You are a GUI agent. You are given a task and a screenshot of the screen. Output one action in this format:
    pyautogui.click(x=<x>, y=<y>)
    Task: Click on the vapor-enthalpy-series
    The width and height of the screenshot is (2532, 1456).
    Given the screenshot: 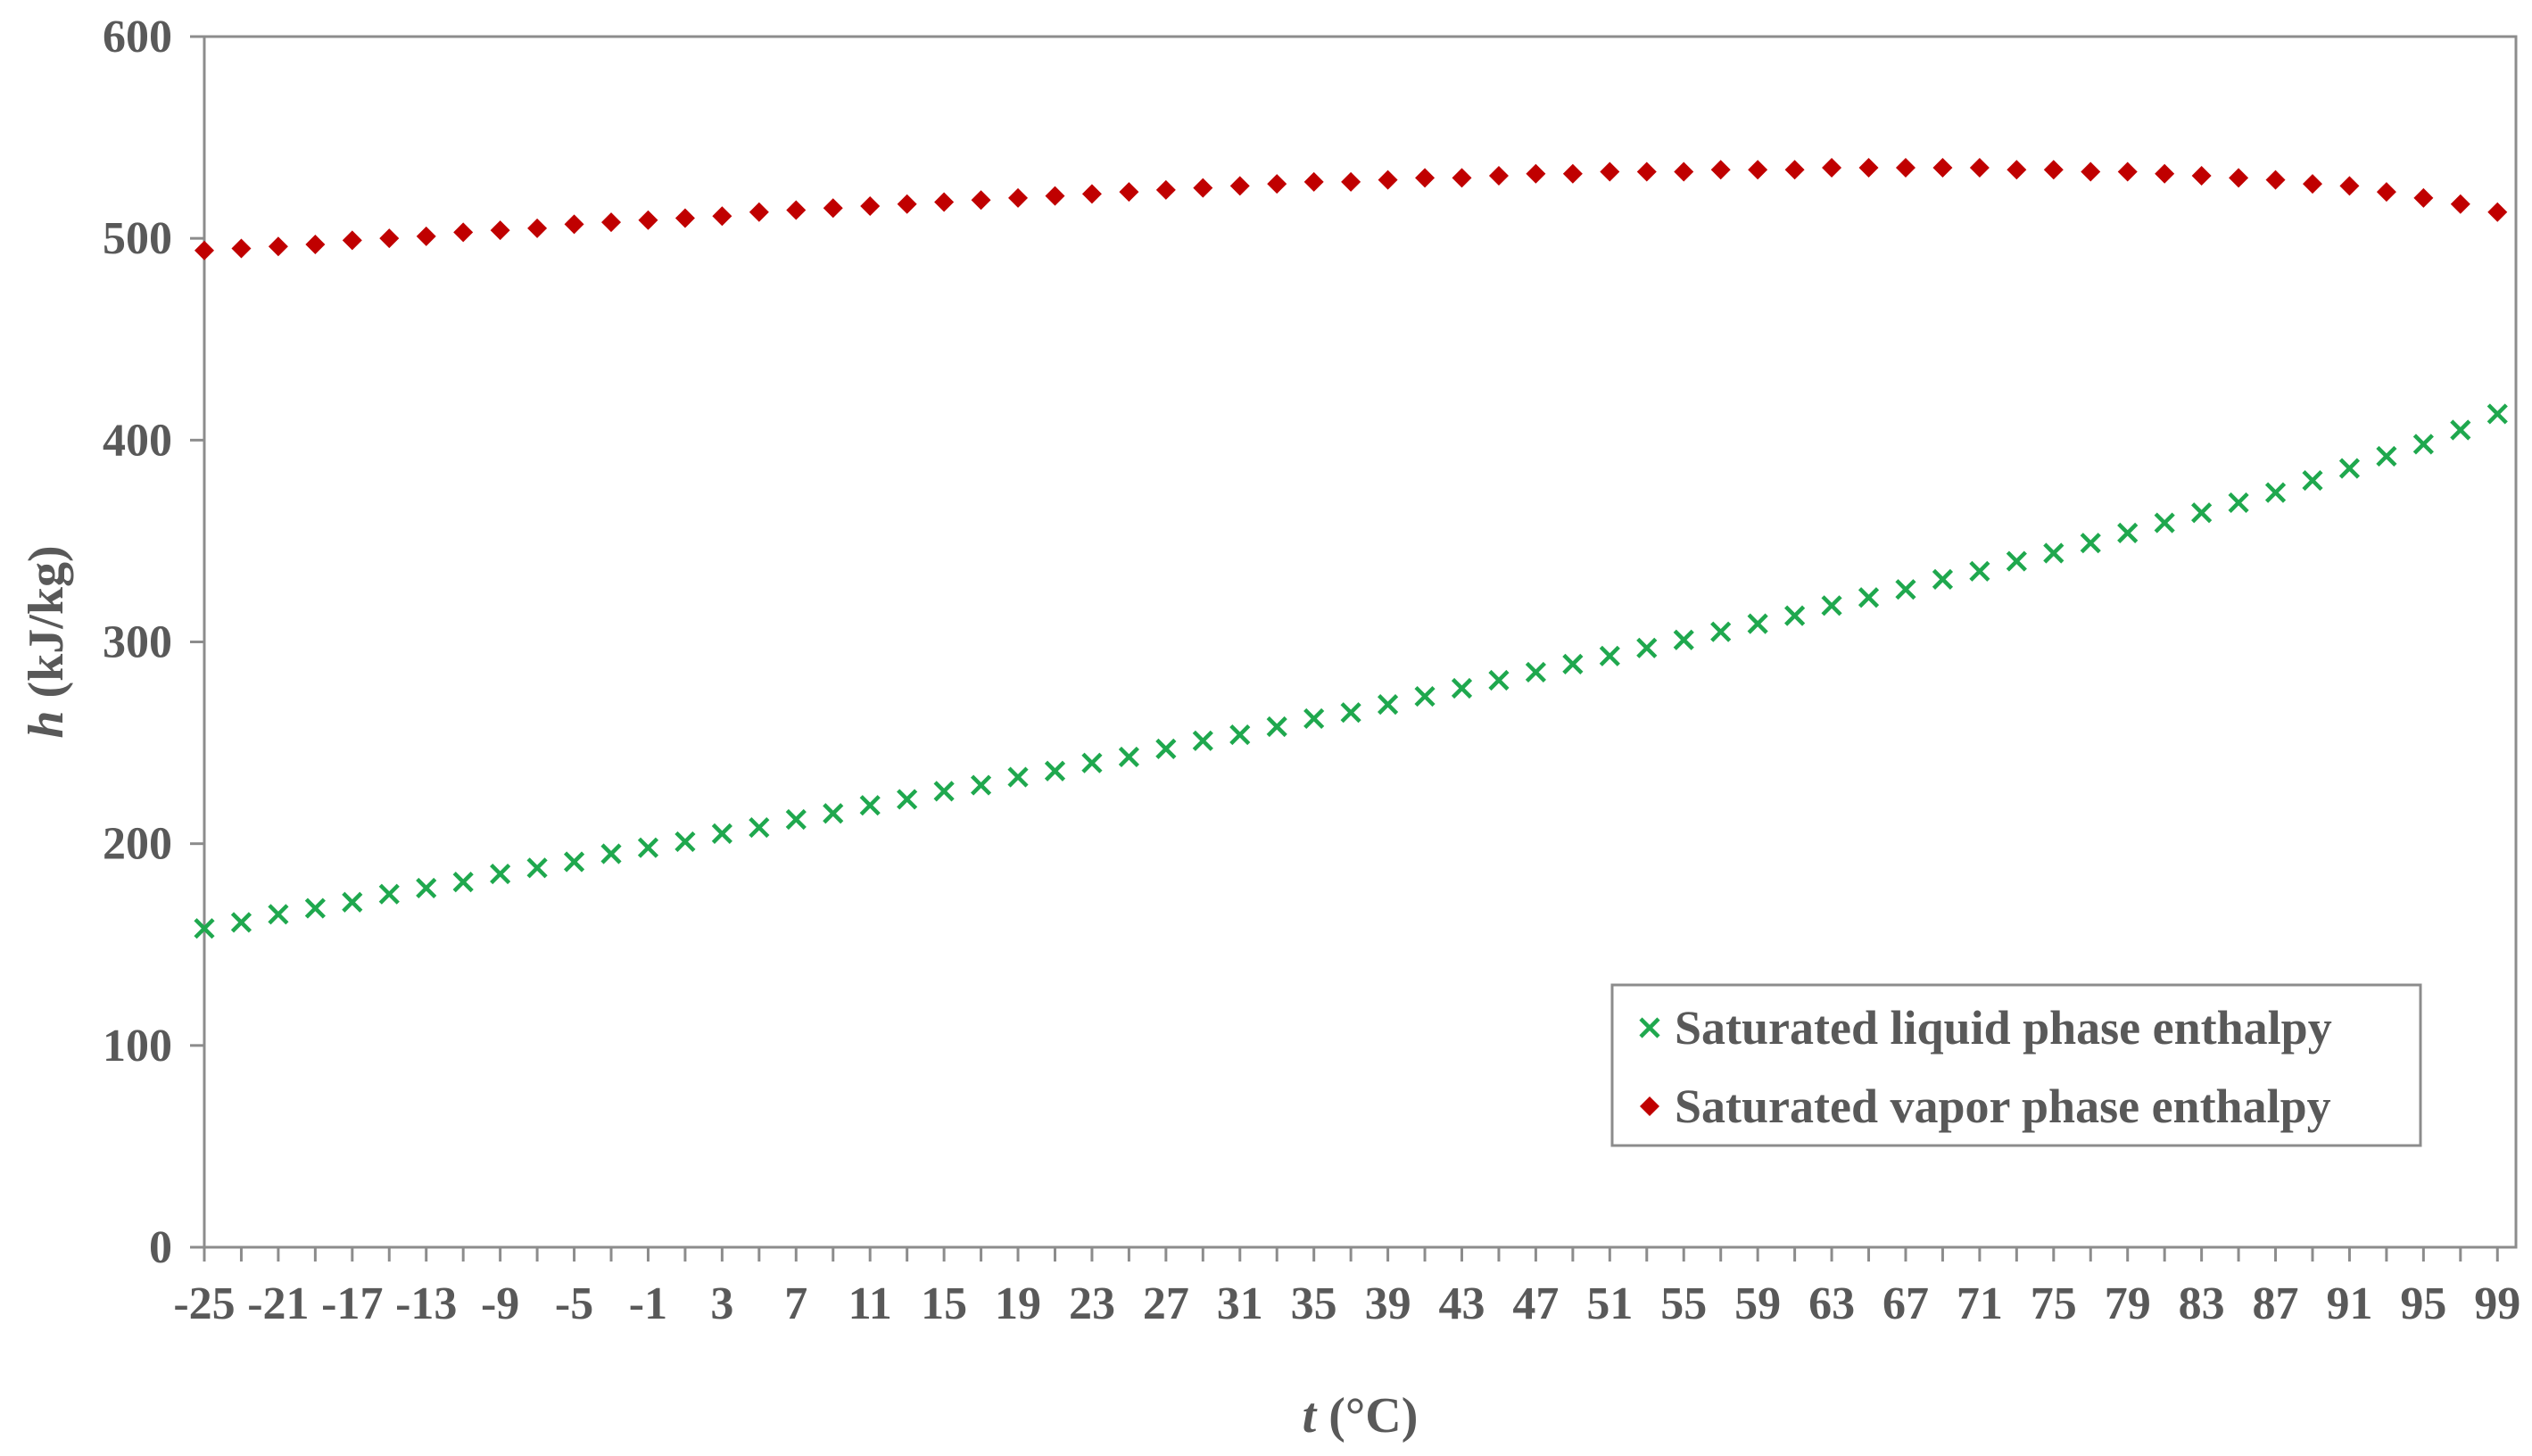 What is the action you would take?
    pyautogui.click(x=1351, y=209)
    